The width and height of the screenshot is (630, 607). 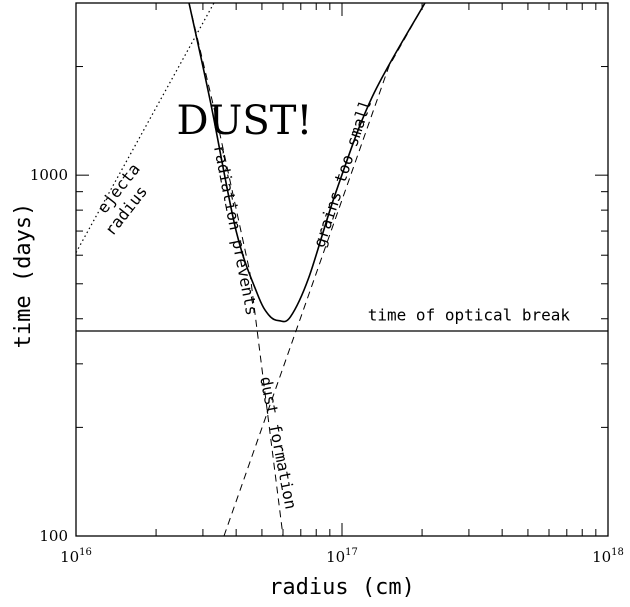 What do you see at coordinates (278, 443) in the screenshot?
I see `annotation-5: dust formation` at bounding box center [278, 443].